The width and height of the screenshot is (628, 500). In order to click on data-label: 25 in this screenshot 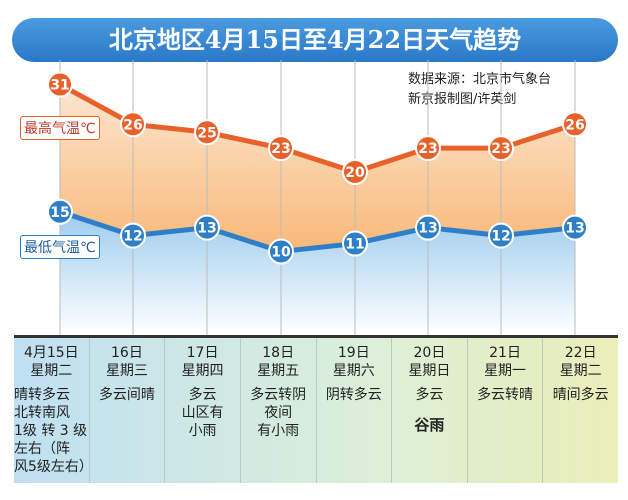, I will do `click(206, 133)`.